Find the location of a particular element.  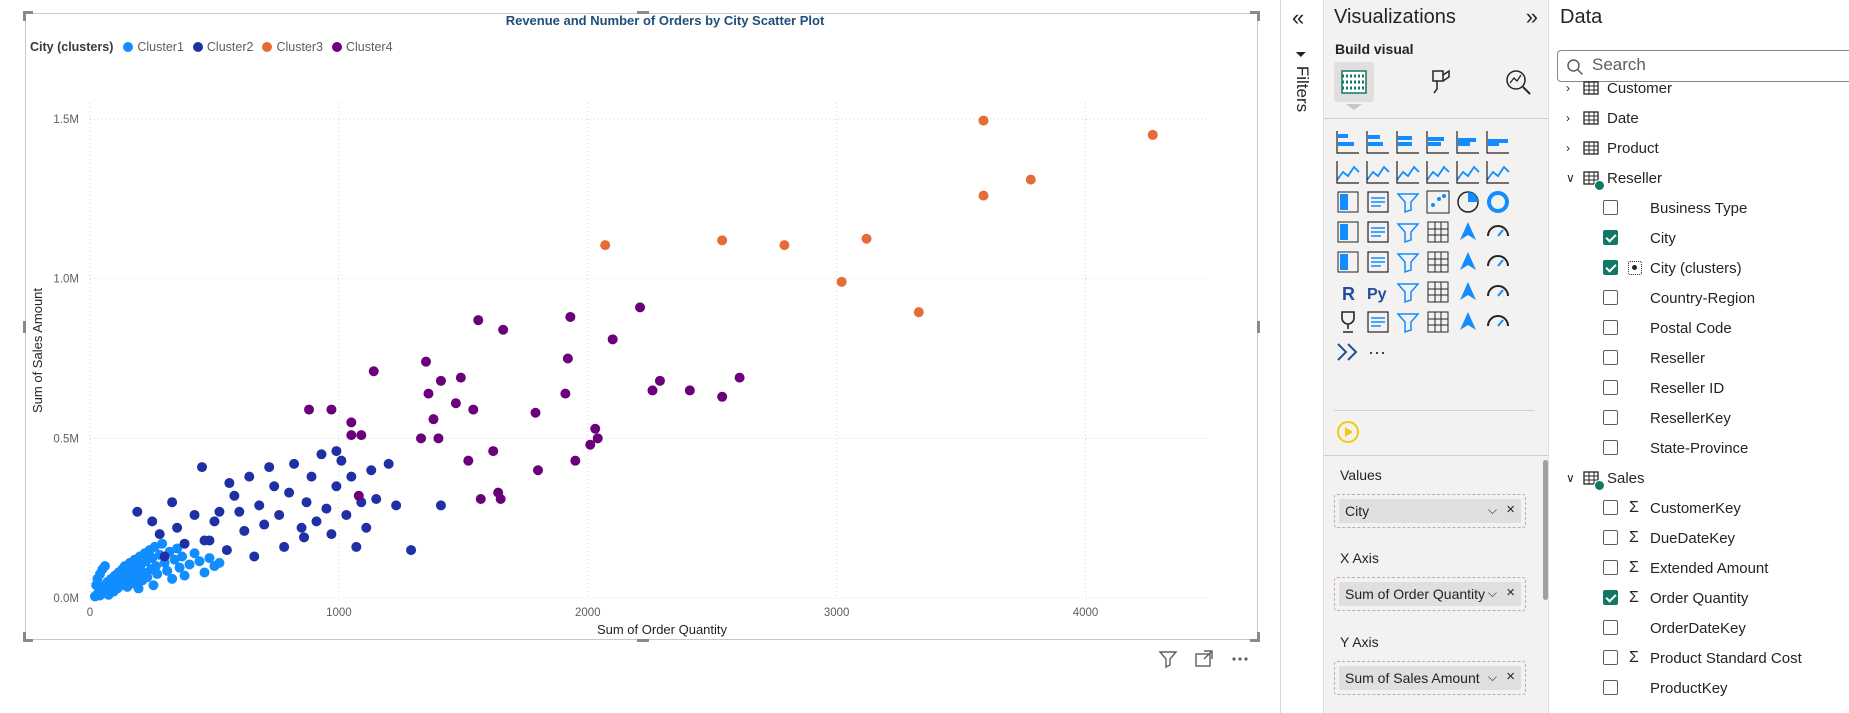

y-axis-well: Sum of Sales Amount ⌵ × is located at coordinates (1430, 678).